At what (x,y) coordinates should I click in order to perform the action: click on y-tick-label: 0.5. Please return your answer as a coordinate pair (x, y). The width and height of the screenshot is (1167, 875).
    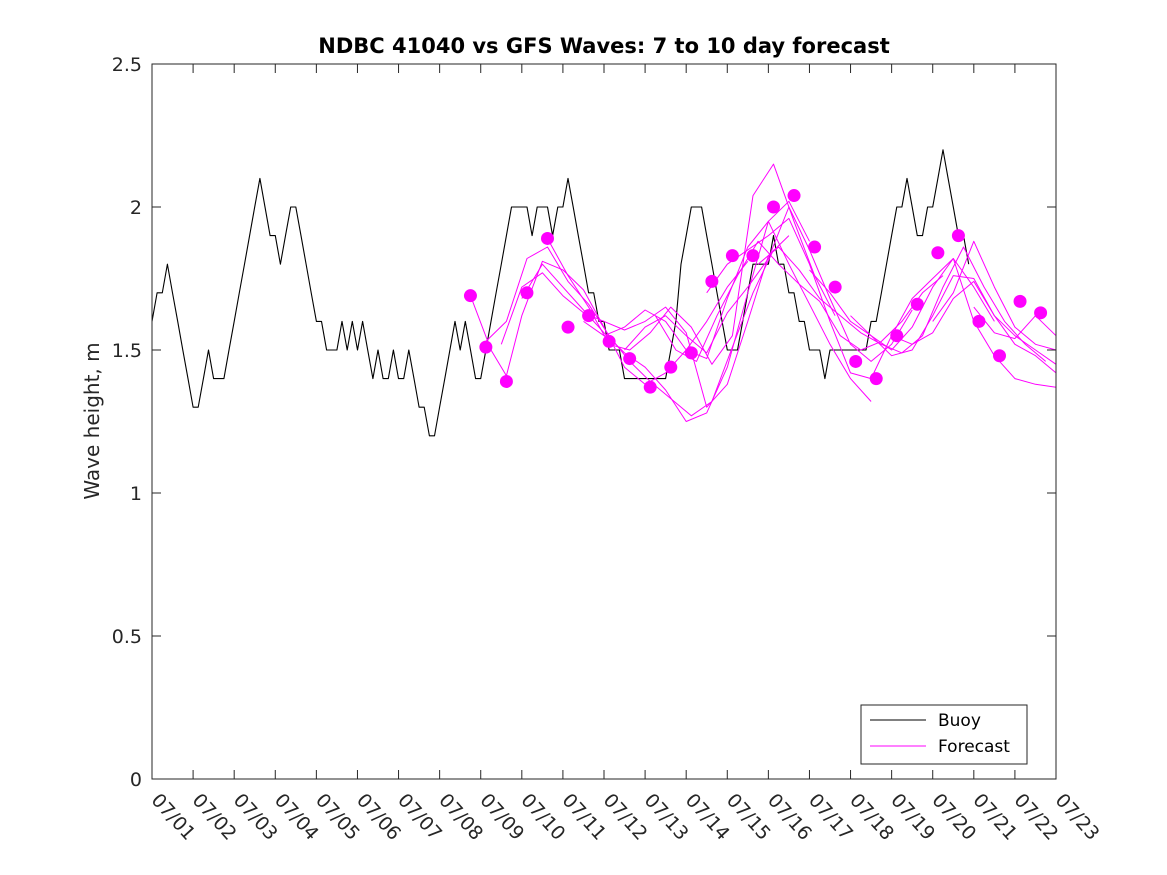
    Looking at the image, I should click on (127, 637).